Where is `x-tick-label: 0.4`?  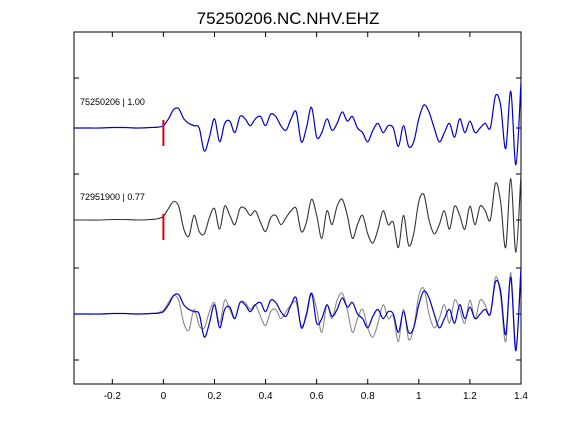
x-tick-label: 0.4 is located at coordinates (266, 396).